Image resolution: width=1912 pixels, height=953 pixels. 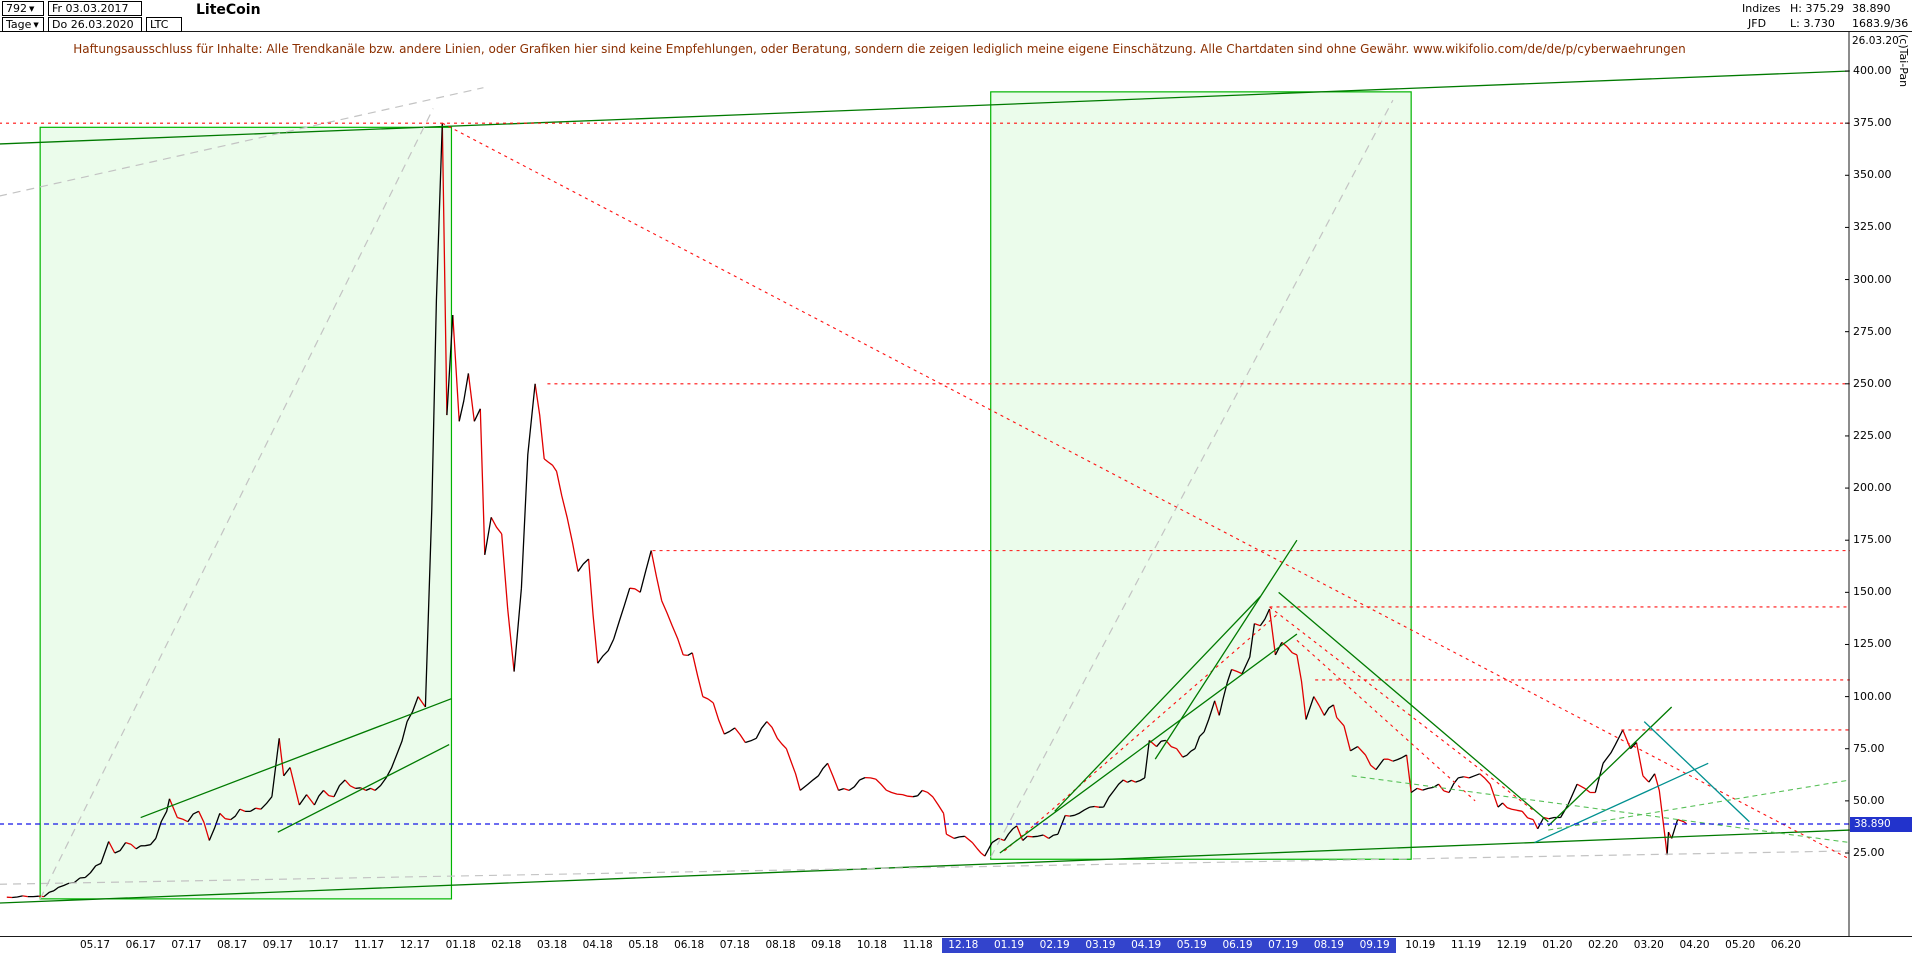 I want to click on end-date-value: Do 26.03.2020, so click(x=93, y=24).